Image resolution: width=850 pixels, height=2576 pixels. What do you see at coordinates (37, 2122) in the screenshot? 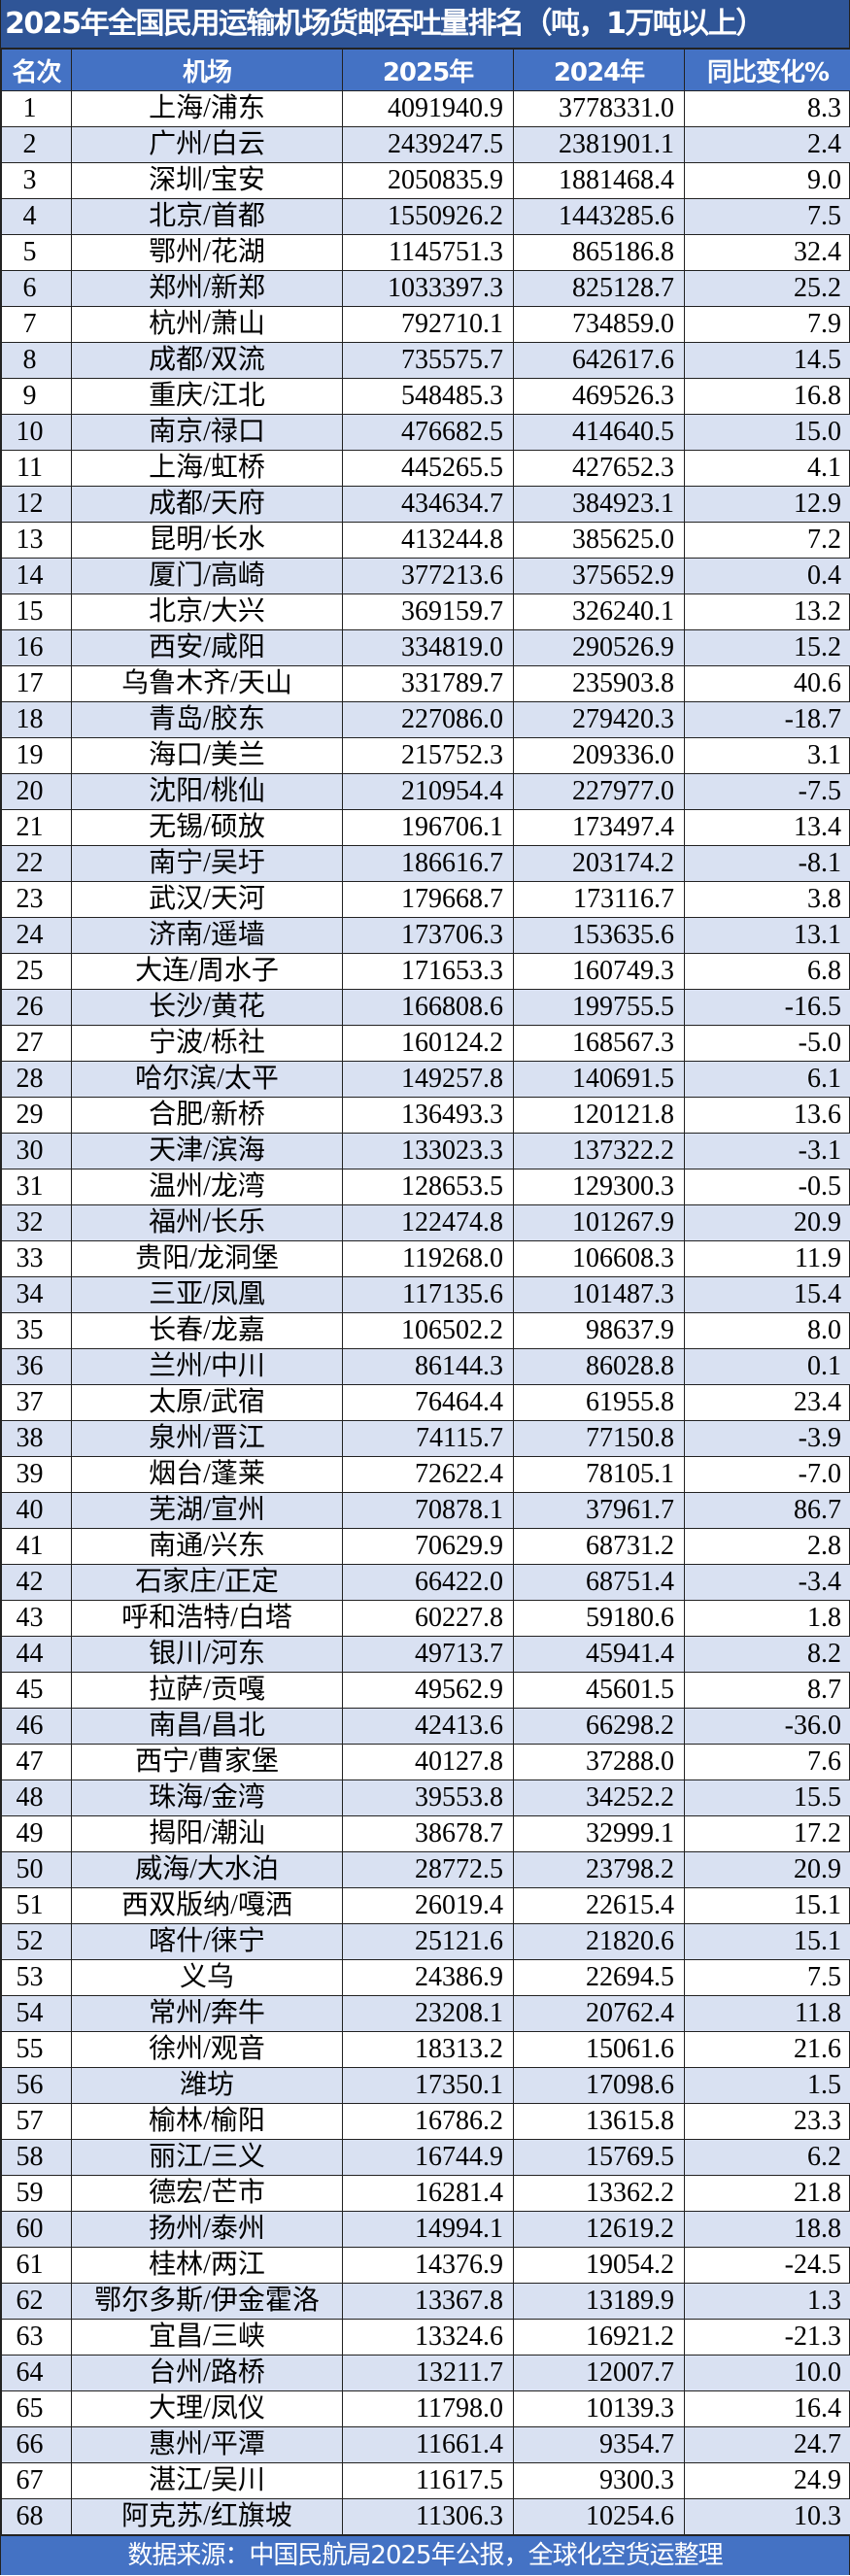
I see `rank-cell: 57` at bounding box center [37, 2122].